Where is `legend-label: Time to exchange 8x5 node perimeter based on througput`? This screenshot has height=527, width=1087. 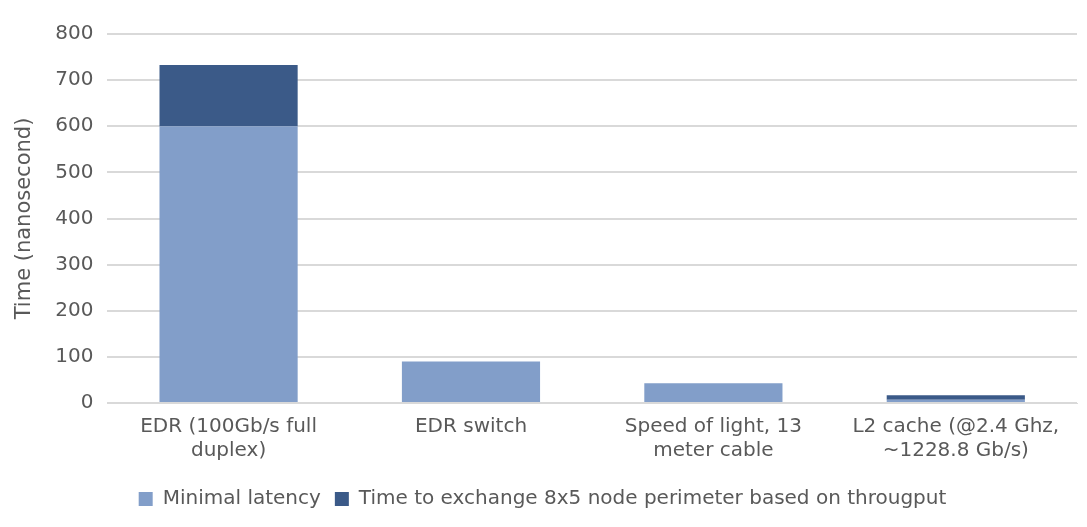
legend-label: Time to exchange 8x5 node perimeter based on througput is located at coordinates (652, 497).